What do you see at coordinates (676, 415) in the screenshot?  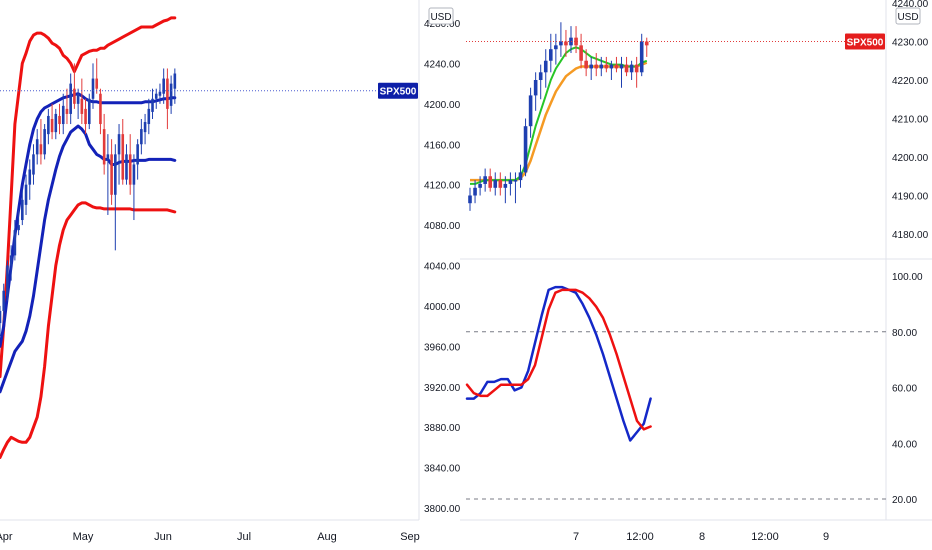 I see `oscillator-levels` at bounding box center [676, 415].